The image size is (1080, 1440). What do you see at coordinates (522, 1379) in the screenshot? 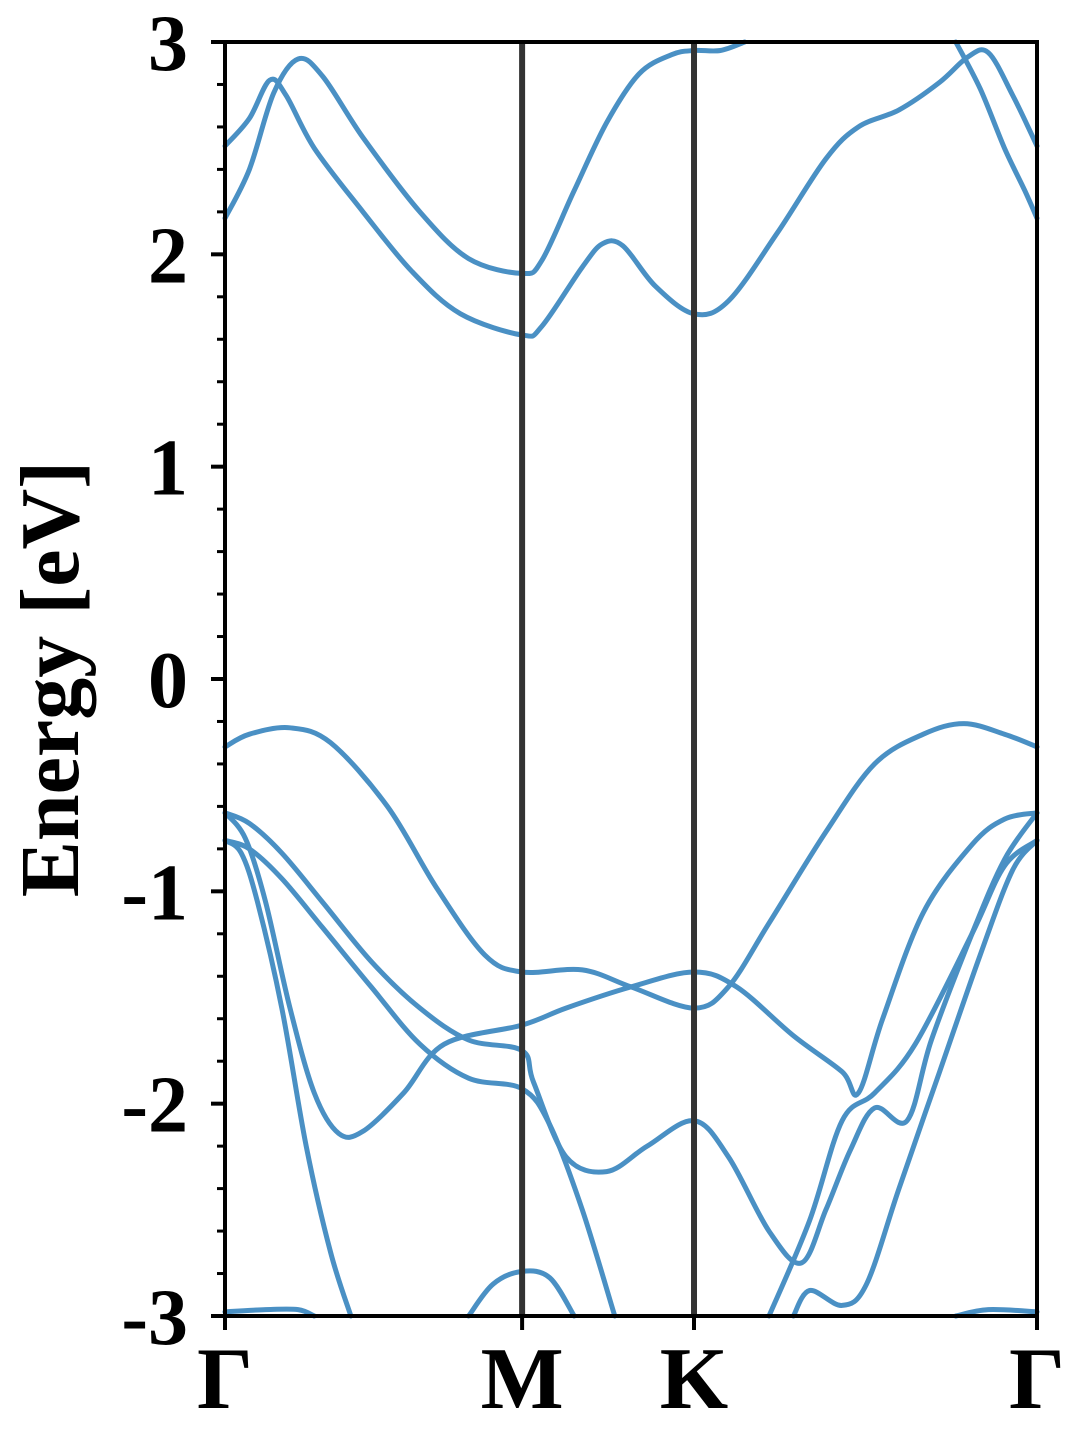
I see `kpoint-label-1: M` at bounding box center [522, 1379].